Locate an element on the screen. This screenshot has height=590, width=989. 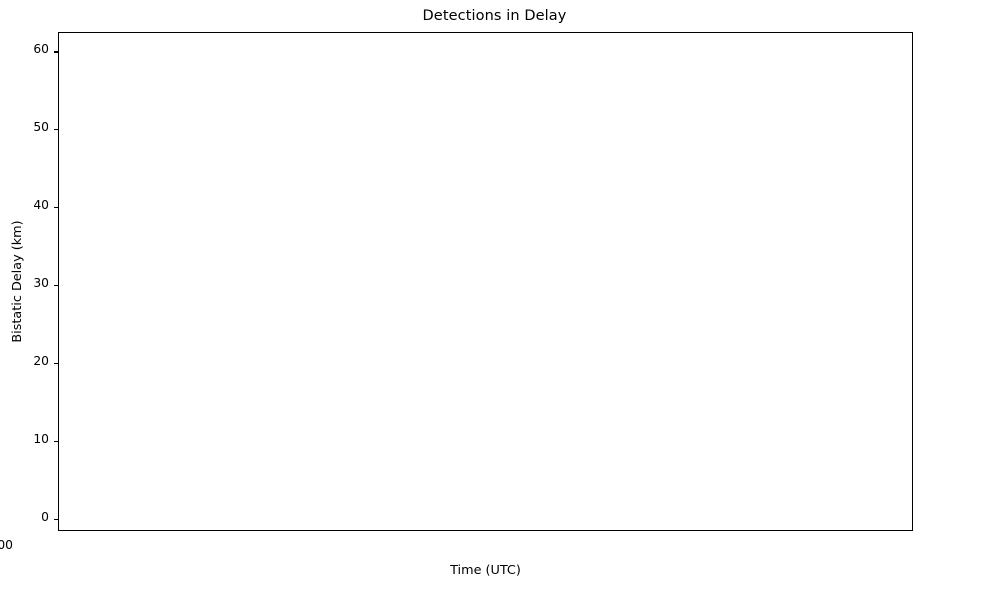
y-tick-label: 0 is located at coordinates (45, 516).